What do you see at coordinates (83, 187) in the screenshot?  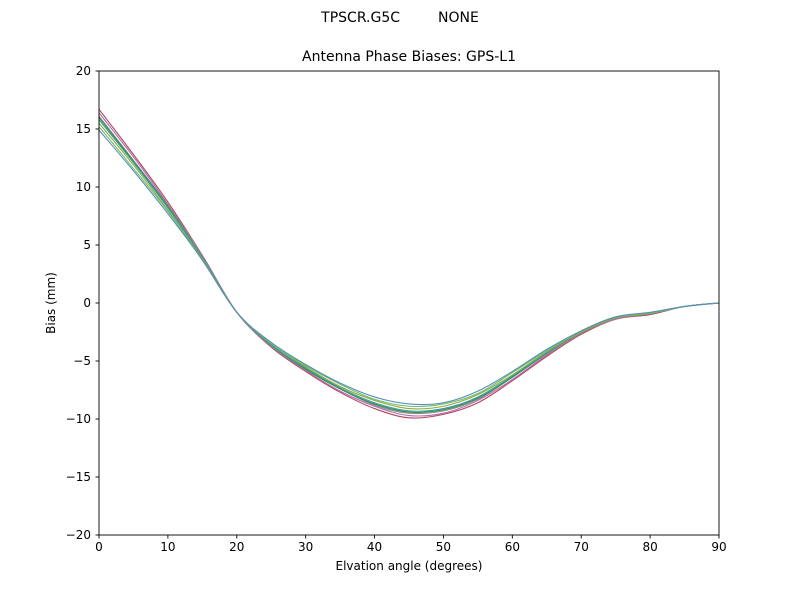 I see `y-tick-label: 10` at bounding box center [83, 187].